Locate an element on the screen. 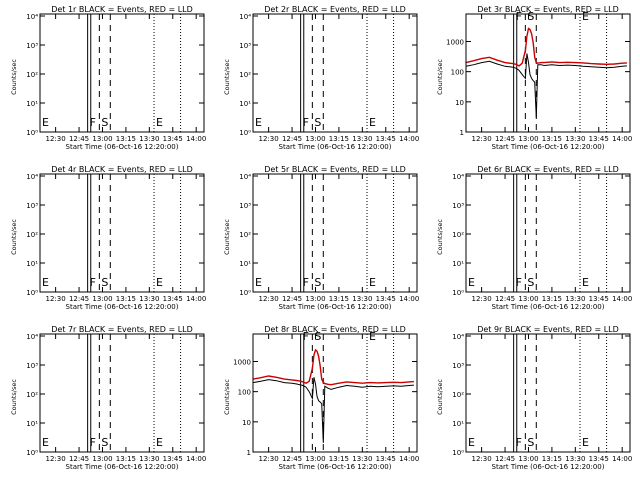 This screenshot has width=640, height=480. chart-title: Det 5r BLACK = Events, RED = LLD is located at coordinates (335, 169).